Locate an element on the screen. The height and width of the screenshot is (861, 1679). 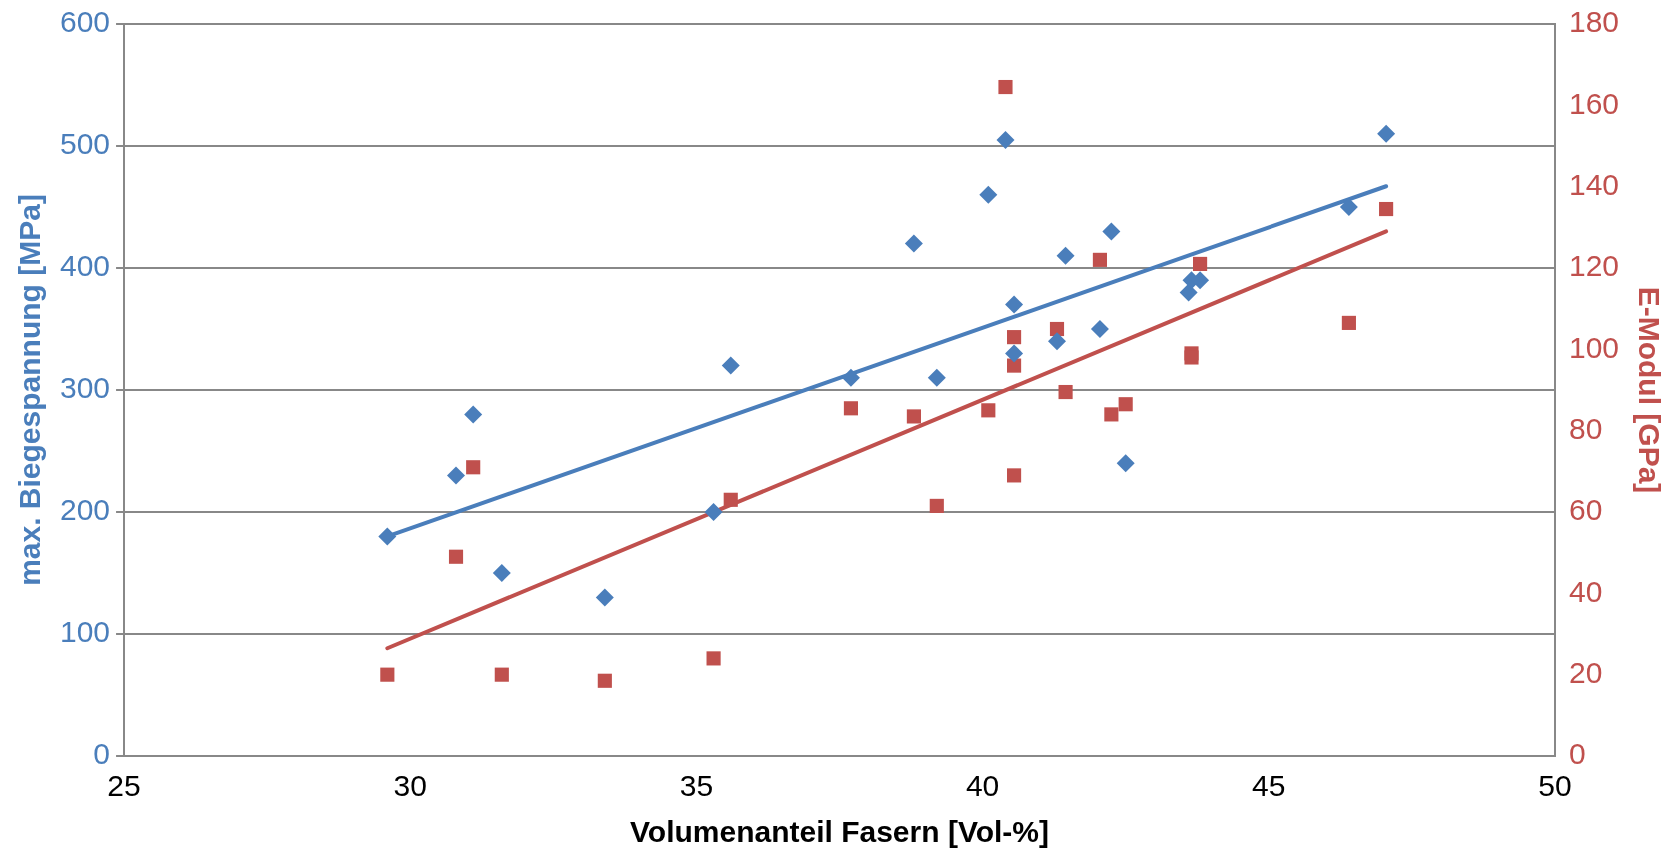
y2-tick-label: 120 is located at coordinates (1594, 266).